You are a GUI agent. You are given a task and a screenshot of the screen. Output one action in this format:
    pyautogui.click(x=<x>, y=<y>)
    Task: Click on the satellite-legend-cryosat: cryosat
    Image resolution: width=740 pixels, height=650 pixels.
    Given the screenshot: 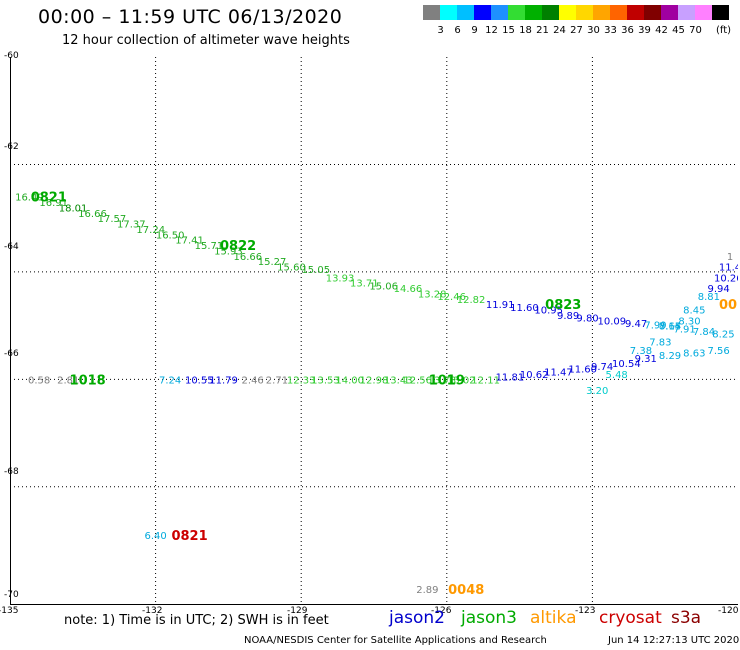 What is the action you would take?
    pyautogui.click(x=630, y=618)
    